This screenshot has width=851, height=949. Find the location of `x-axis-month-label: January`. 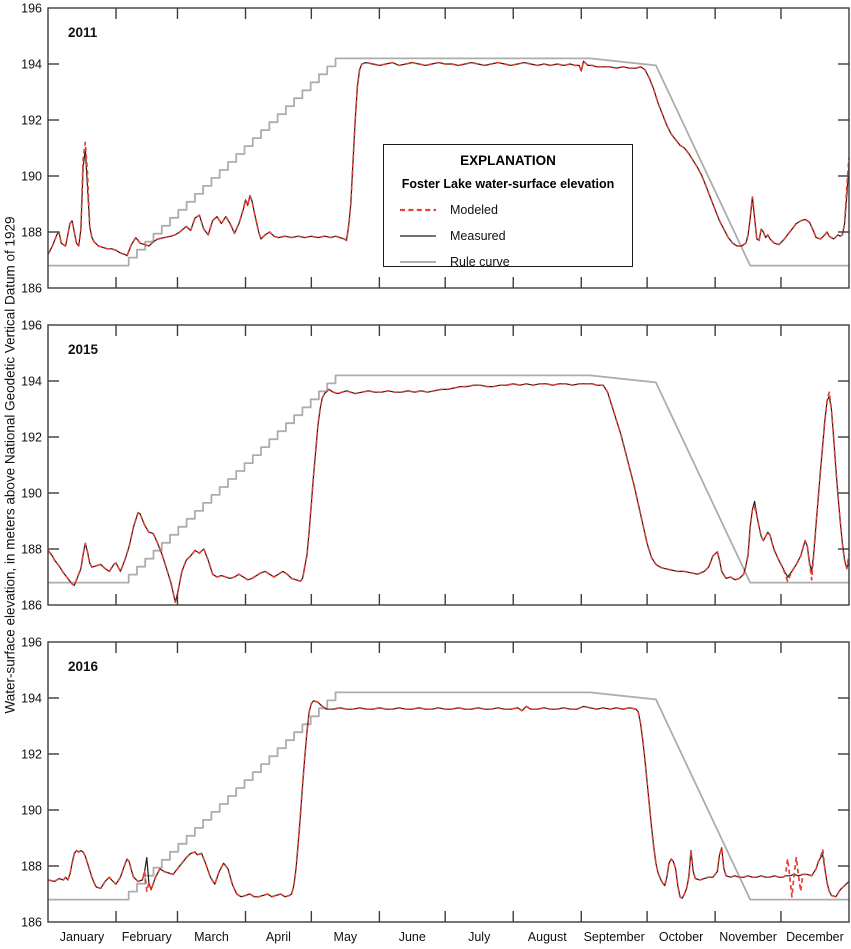

x-axis-month-label: January is located at coordinates (82, 937).